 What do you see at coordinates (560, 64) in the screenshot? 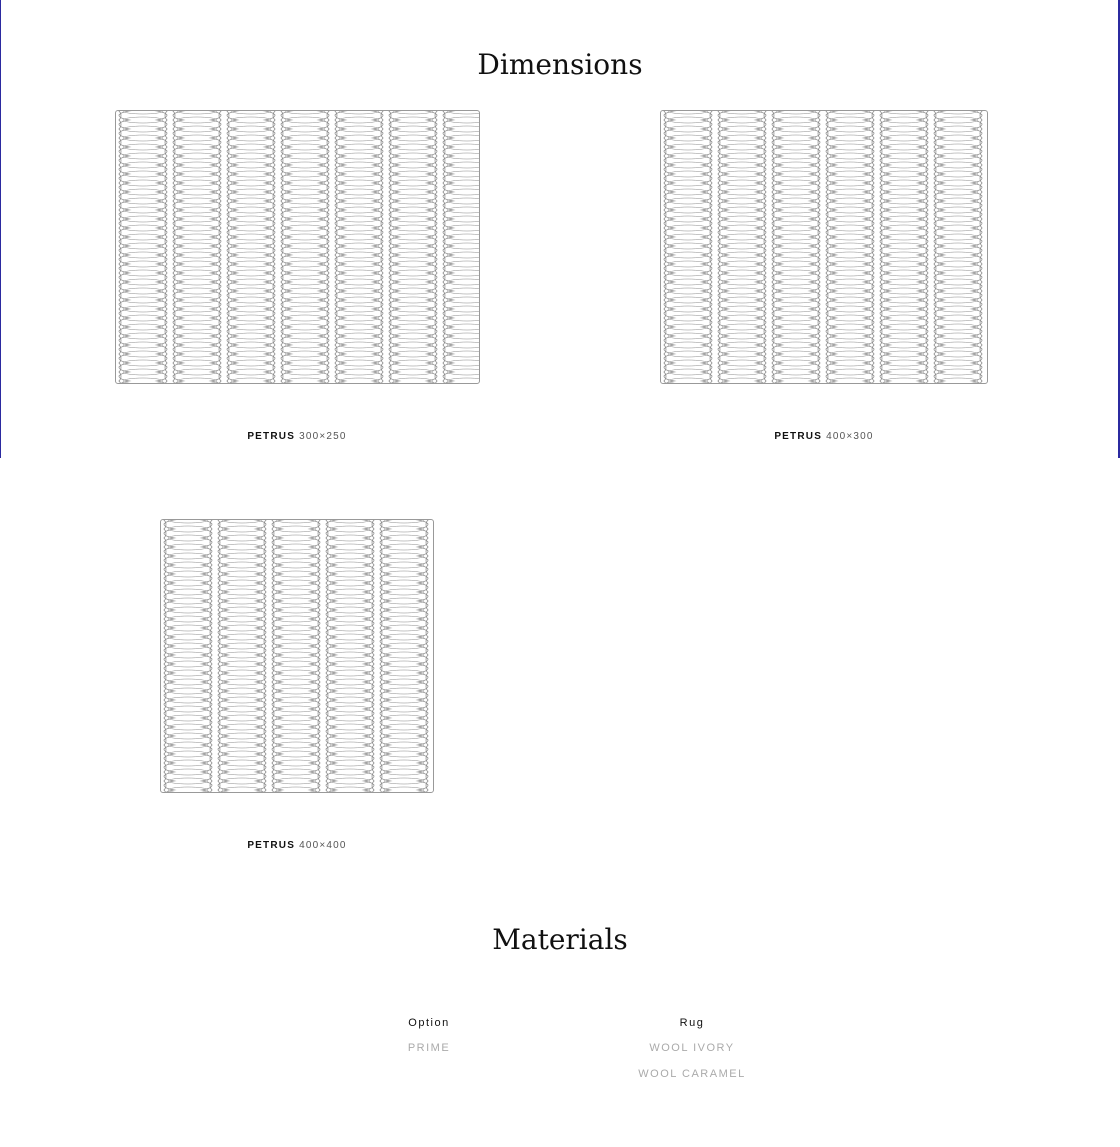
I see `dimensions-title: Dimensions` at bounding box center [560, 64].